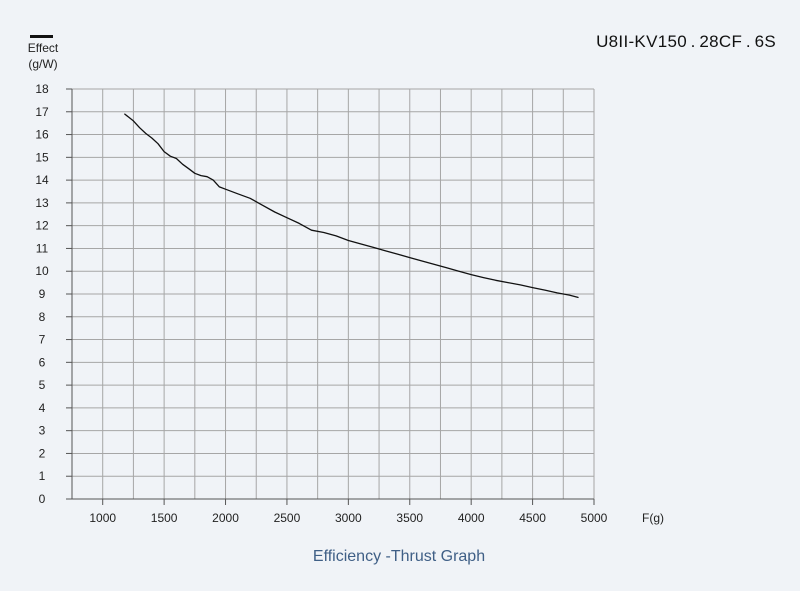 The height and width of the screenshot is (591, 800). Describe the element at coordinates (532, 518) in the screenshot. I see `x-tick-label: 4500` at that location.